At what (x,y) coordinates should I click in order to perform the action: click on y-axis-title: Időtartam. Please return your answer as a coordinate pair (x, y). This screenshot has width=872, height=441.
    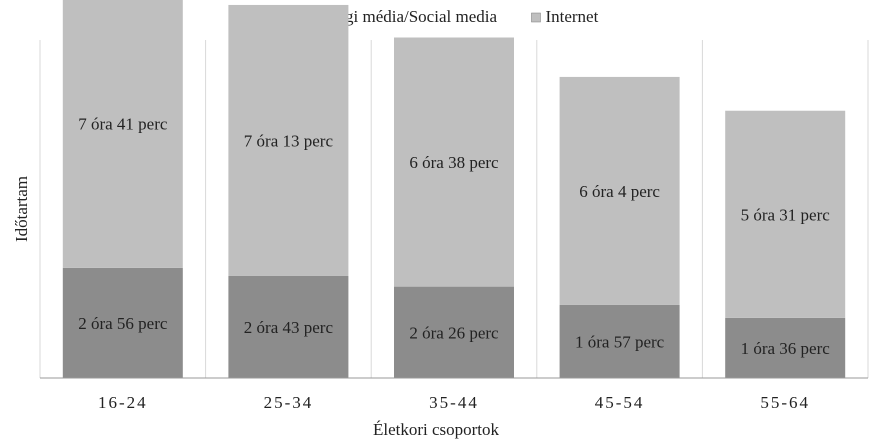
    Looking at the image, I should click on (21, 209).